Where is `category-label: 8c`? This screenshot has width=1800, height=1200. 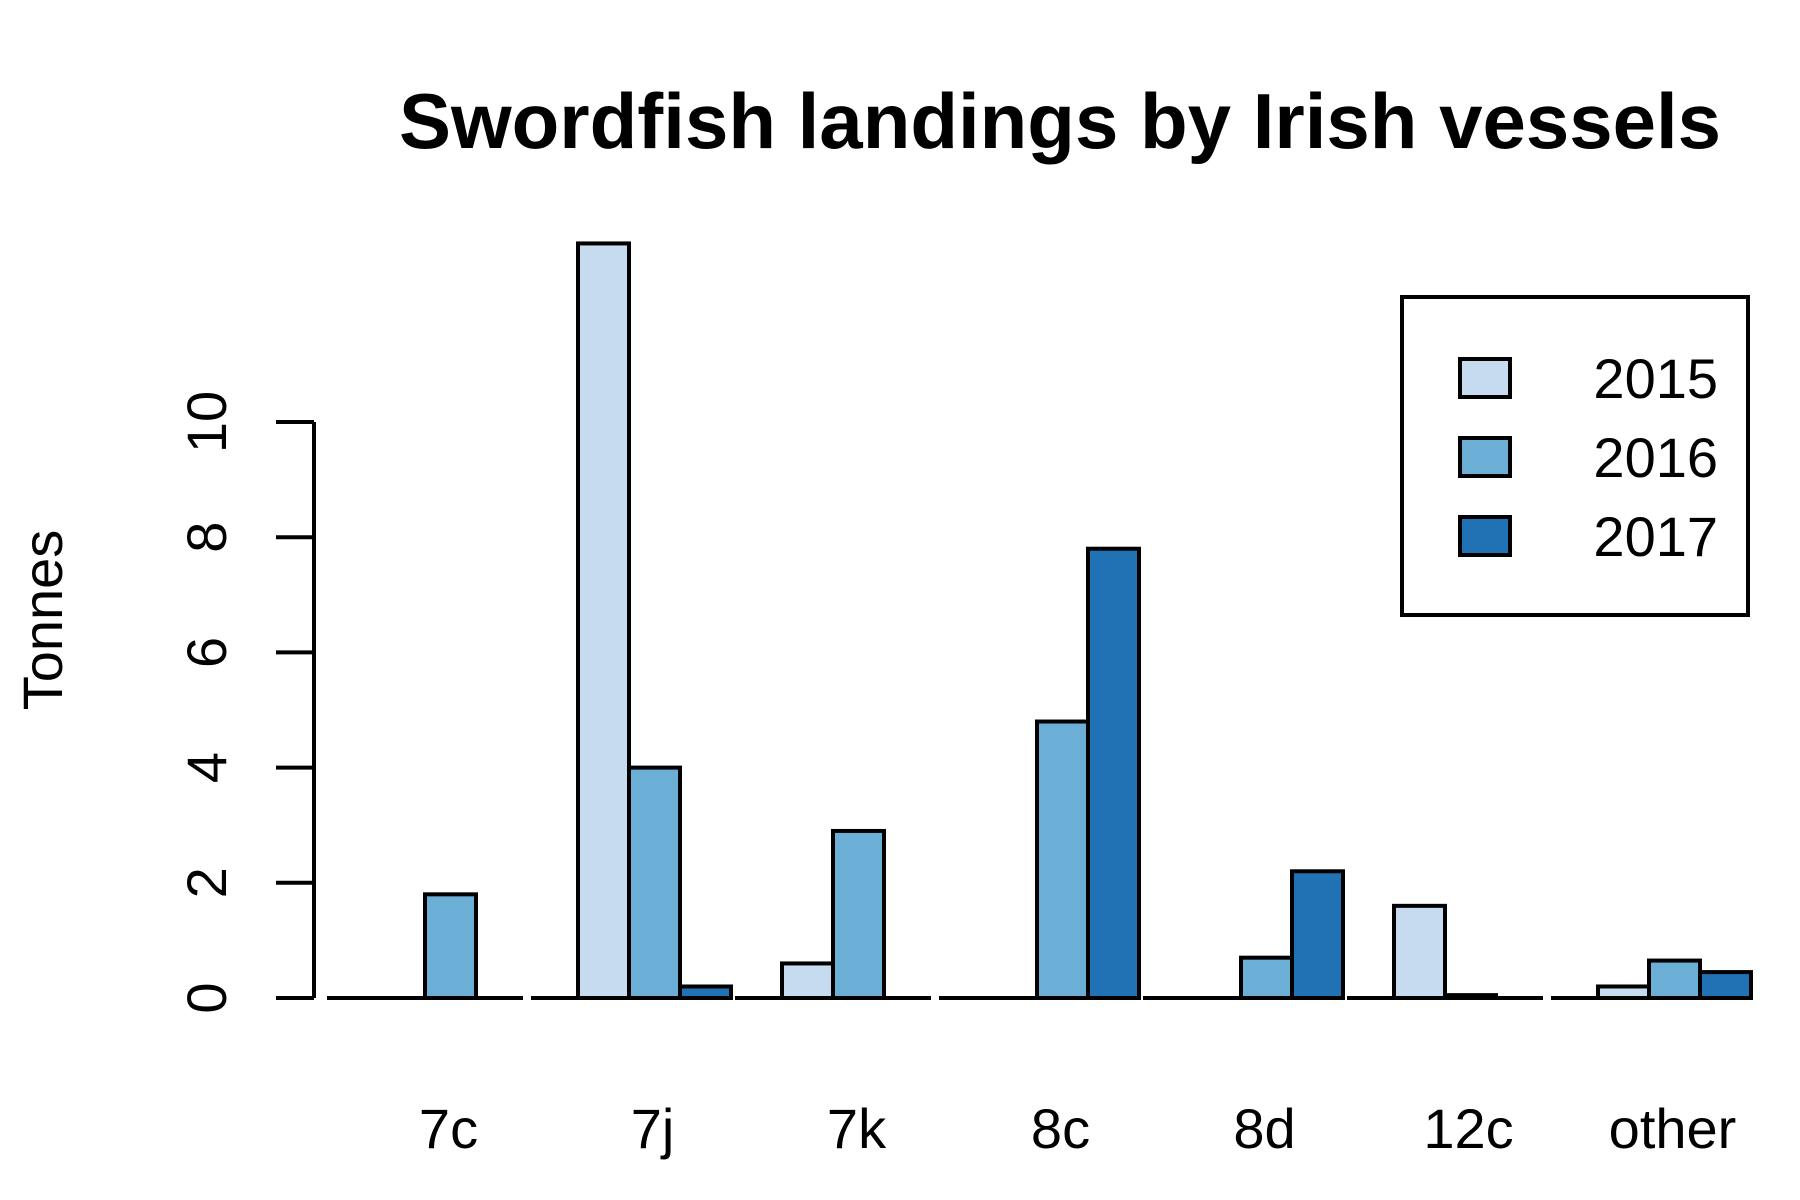
category-label: 8c is located at coordinates (1060, 1128).